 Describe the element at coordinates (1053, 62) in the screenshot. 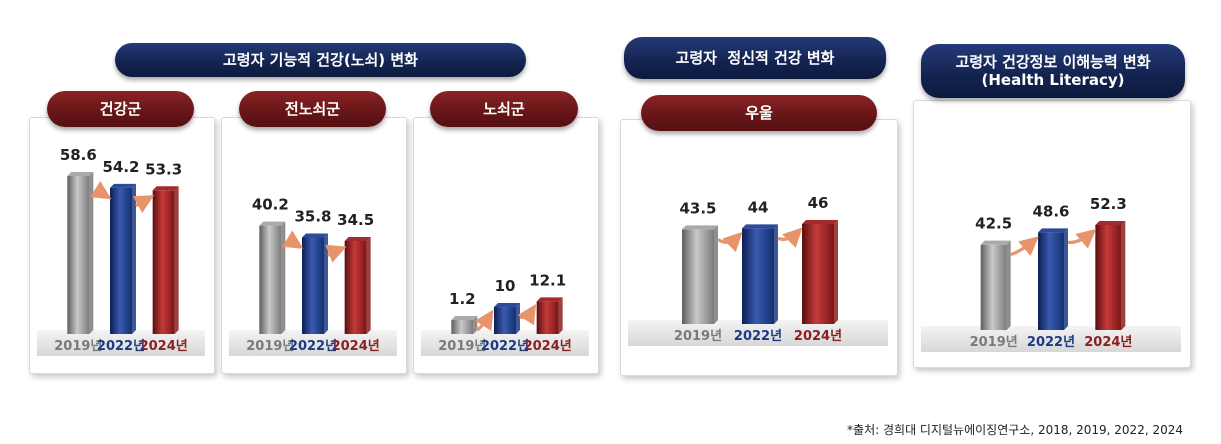

I see `health-literacy-header-line1: 고령자 건강정보 이해능력 변화` at that location.